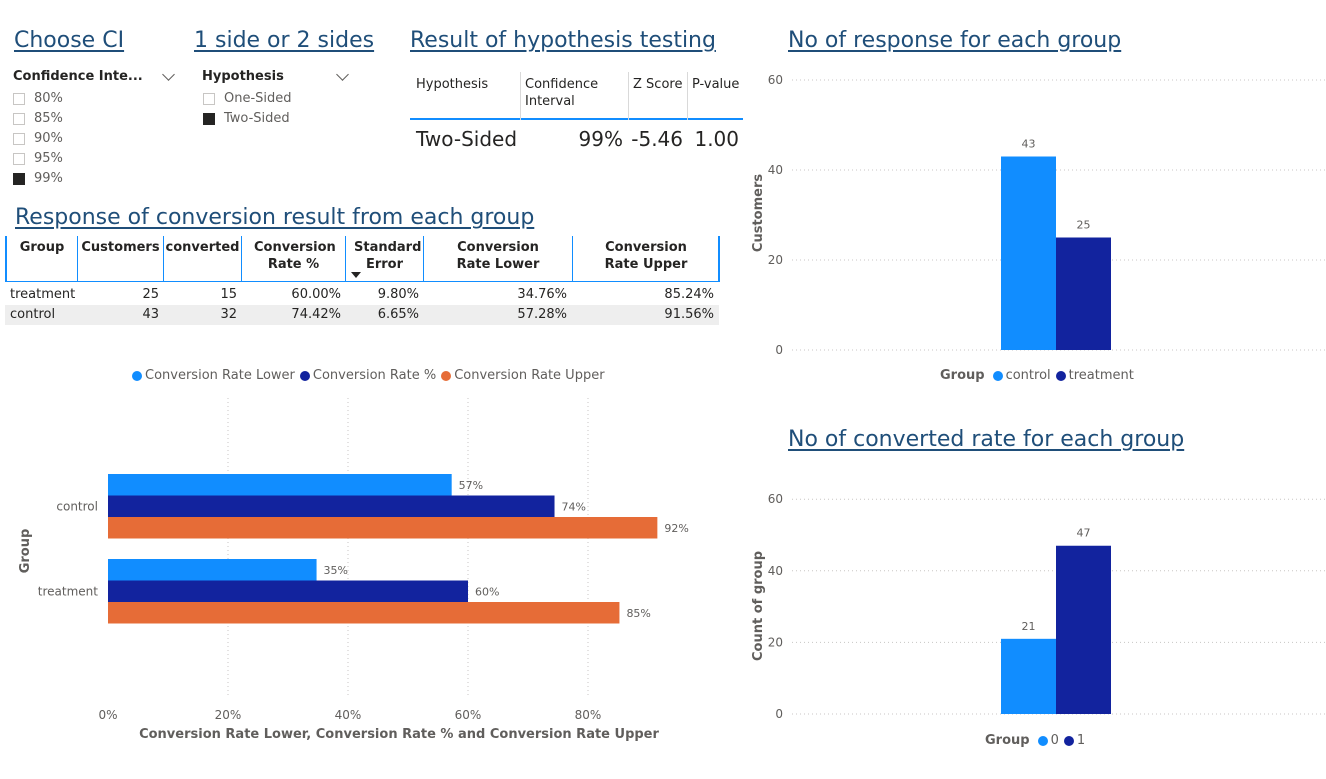 The height and width of the screenshot is (779, 1326). Describe the element at coordinates (471, 485) in the screenshot. I see `data-label: 57%` at that location.